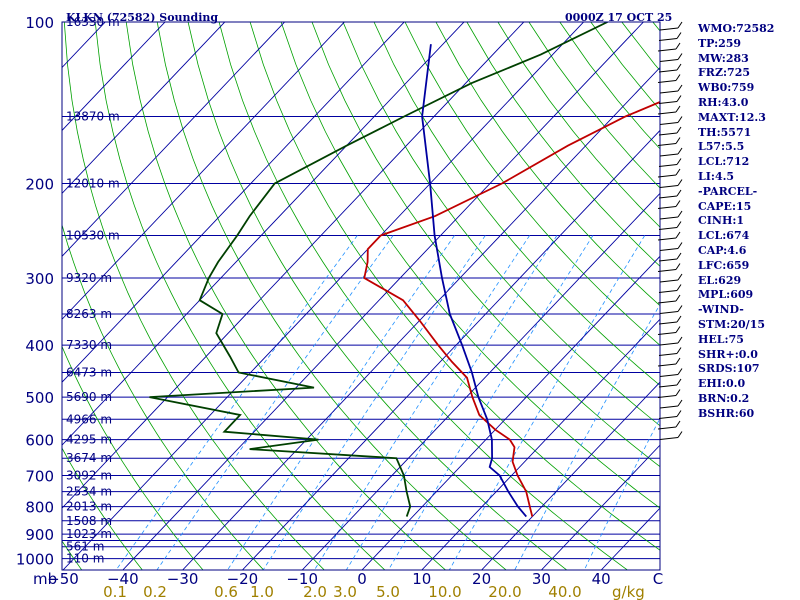 The image size is (800, 600). What do you see at coordinates (731, 324) in the screenshot?
I see `sounding-index: STM:20/15` at bounding box center [731, 324].